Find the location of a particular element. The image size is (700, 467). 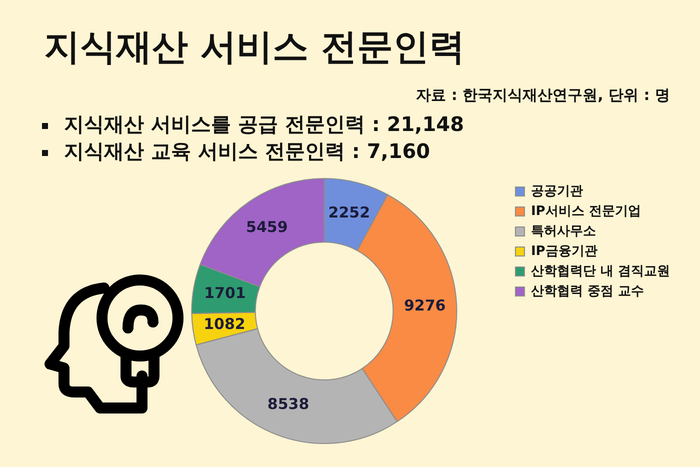

text: 지식재산 서비스를 공급 전문인력 : 21,148 is located at coordinates (264, 124).